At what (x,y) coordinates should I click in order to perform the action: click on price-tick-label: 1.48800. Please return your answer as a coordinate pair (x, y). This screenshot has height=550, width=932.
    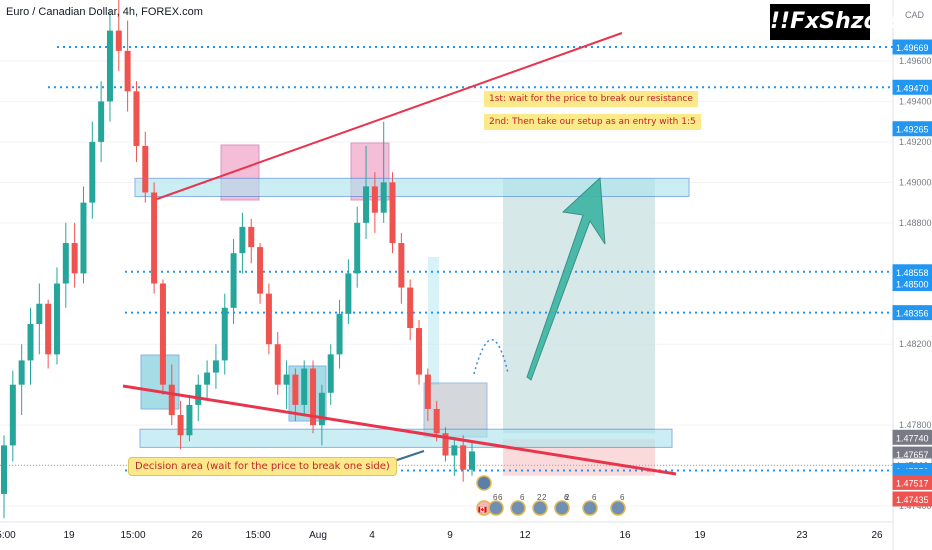
    Looking at the image, I should click on (915, 223).